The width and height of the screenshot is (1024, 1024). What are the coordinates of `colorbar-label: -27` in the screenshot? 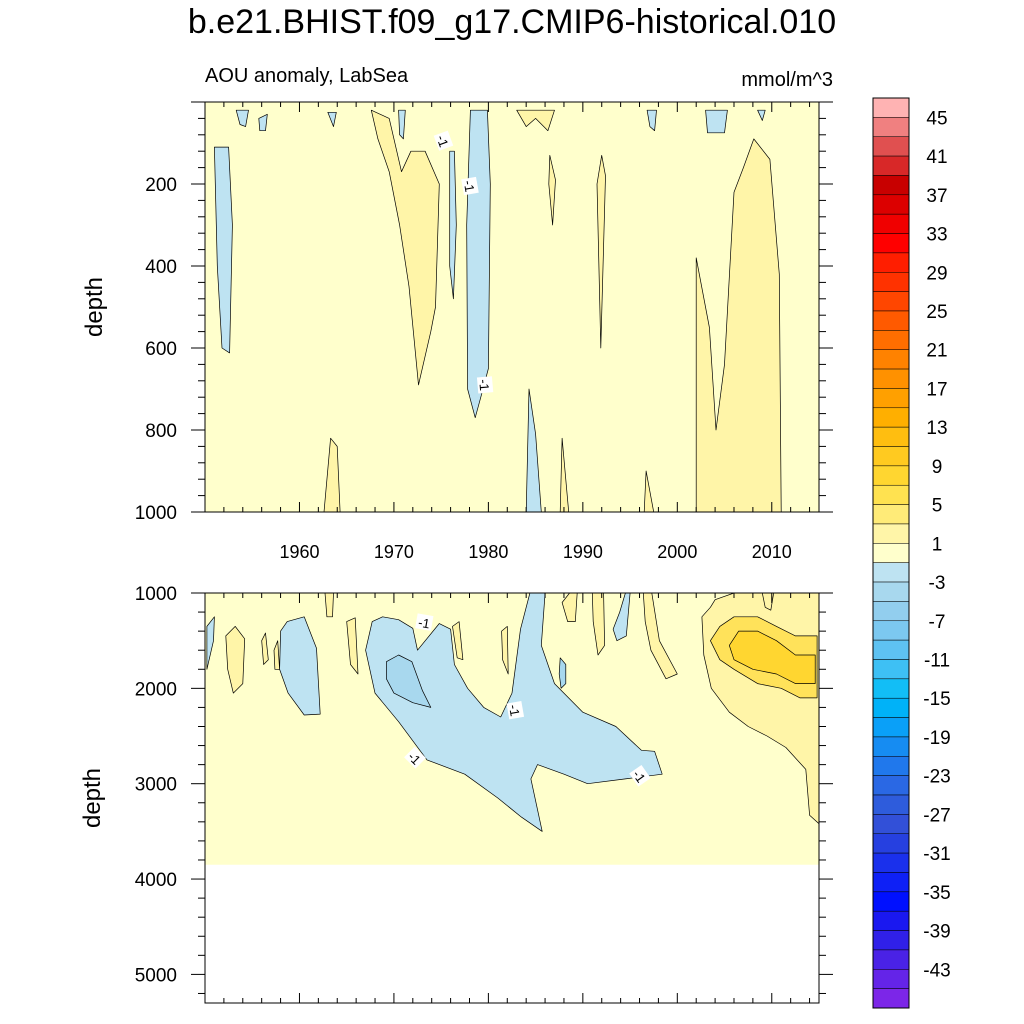 It's located at (936, 815).